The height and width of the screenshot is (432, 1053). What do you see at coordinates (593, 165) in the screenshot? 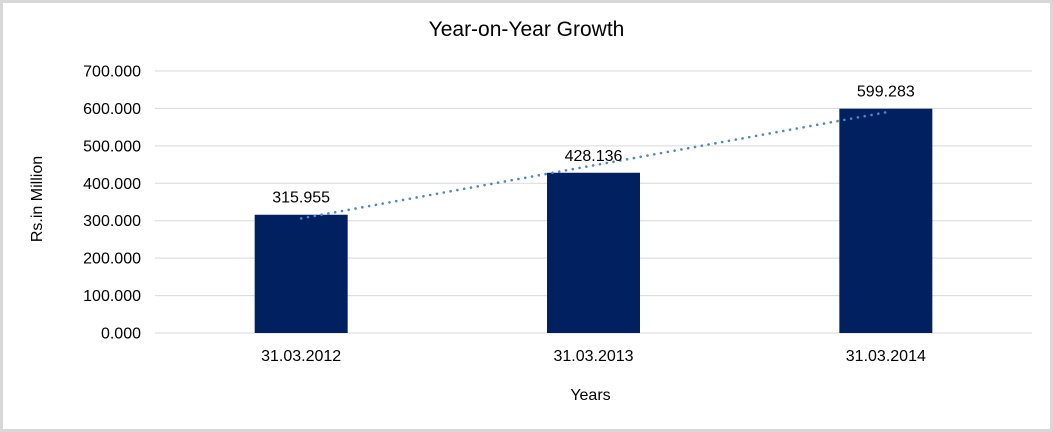
I see `trendline` at bounding box center [593, 165].